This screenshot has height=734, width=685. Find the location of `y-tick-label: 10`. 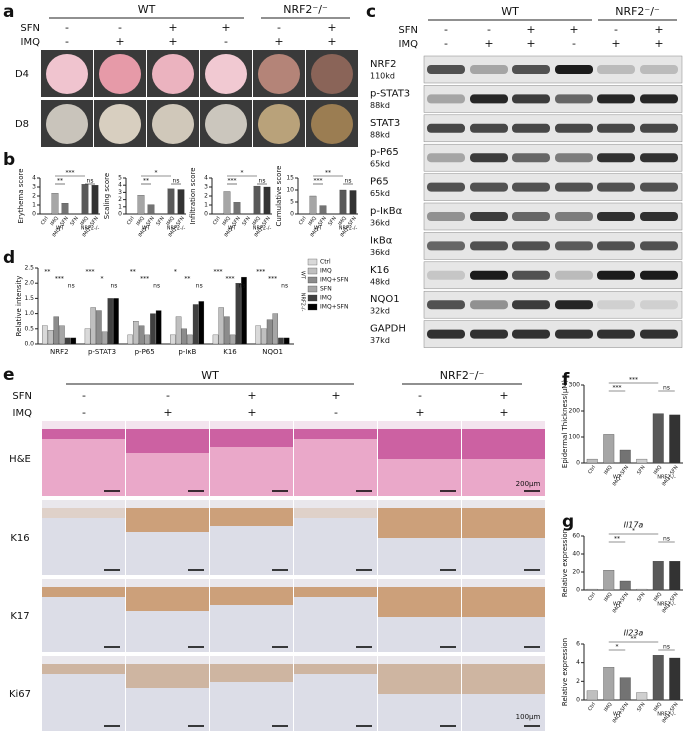

y-tick-label: 10 is located at coordinates (290, 190).